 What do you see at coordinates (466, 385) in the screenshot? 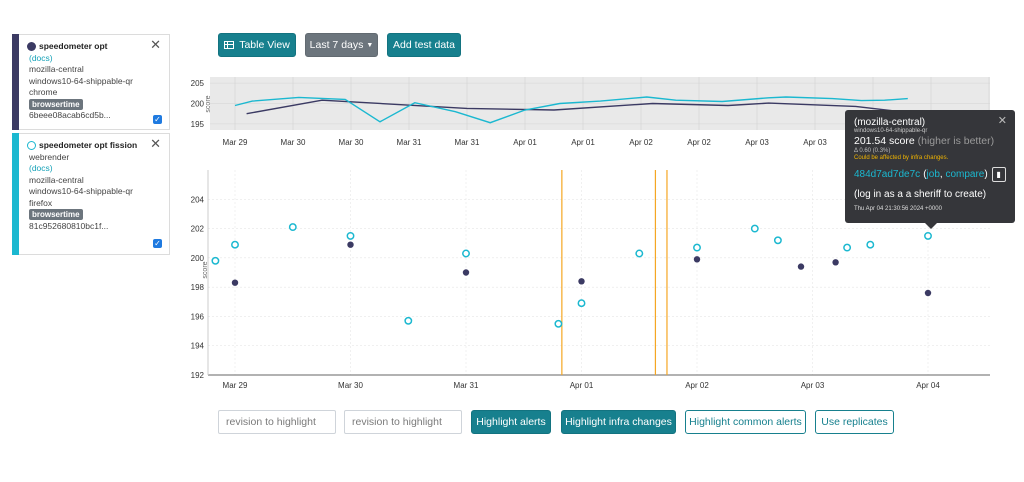
I see `main-x-tick-label: Mar 31` at bounding box center [466, 385].